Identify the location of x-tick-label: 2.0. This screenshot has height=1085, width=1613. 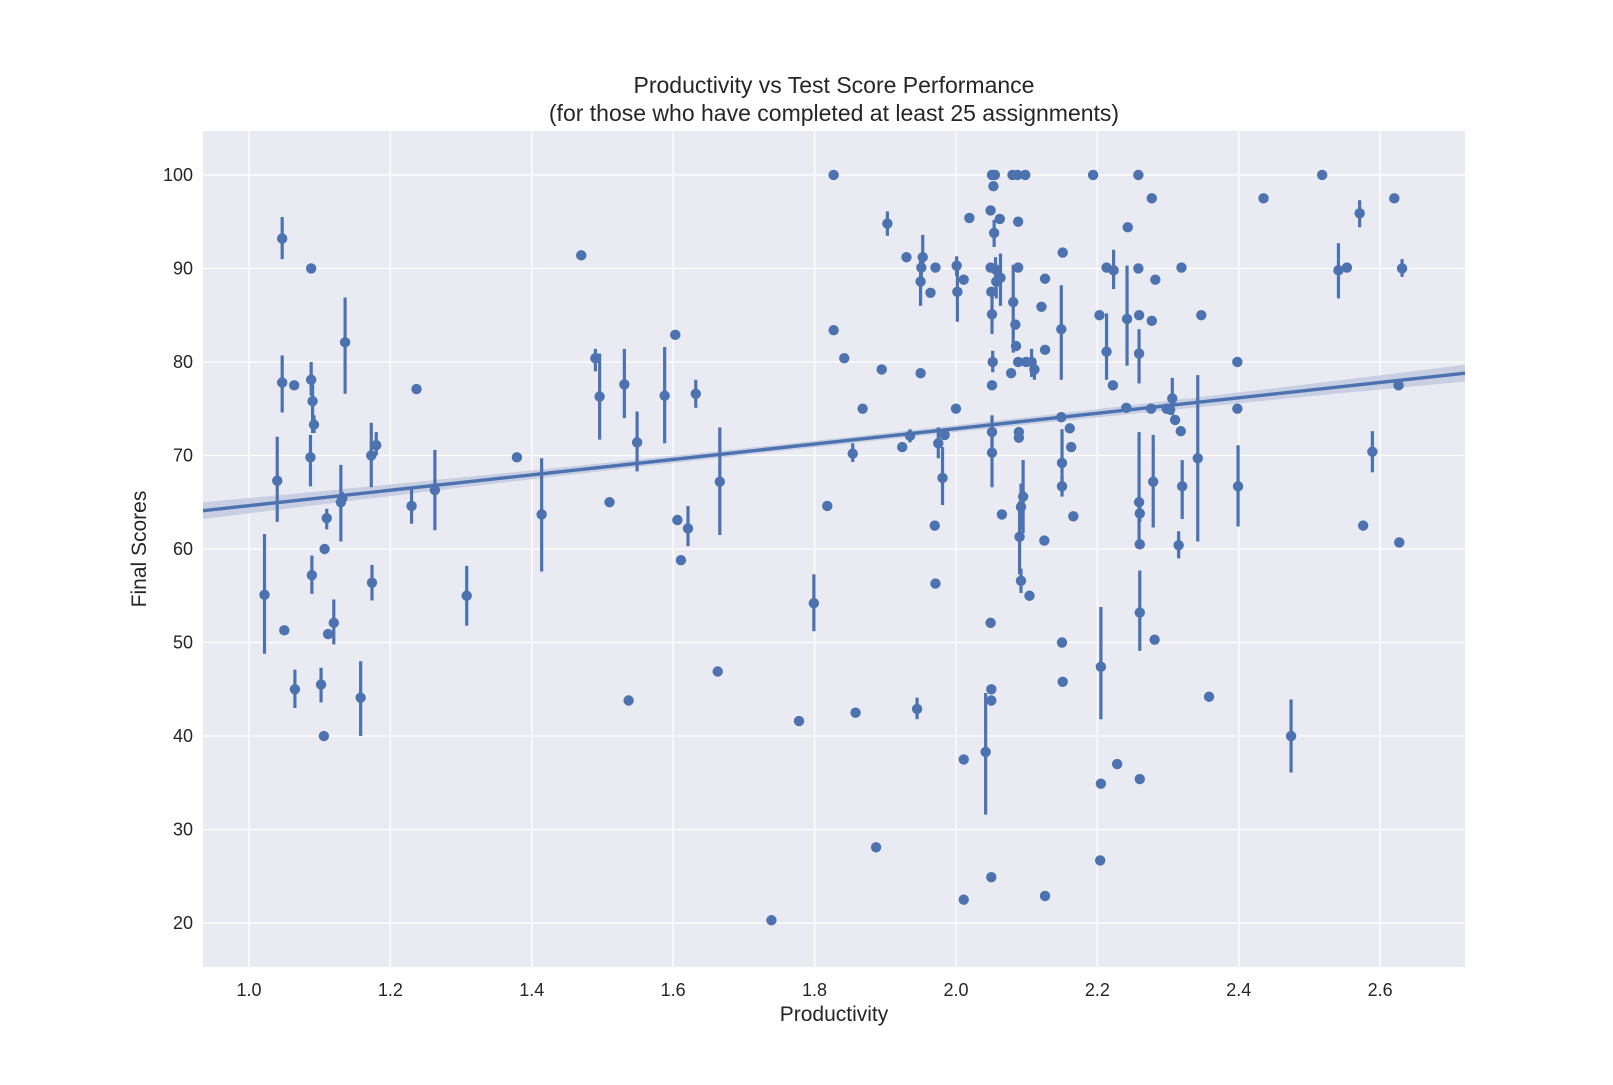
(955, 990).